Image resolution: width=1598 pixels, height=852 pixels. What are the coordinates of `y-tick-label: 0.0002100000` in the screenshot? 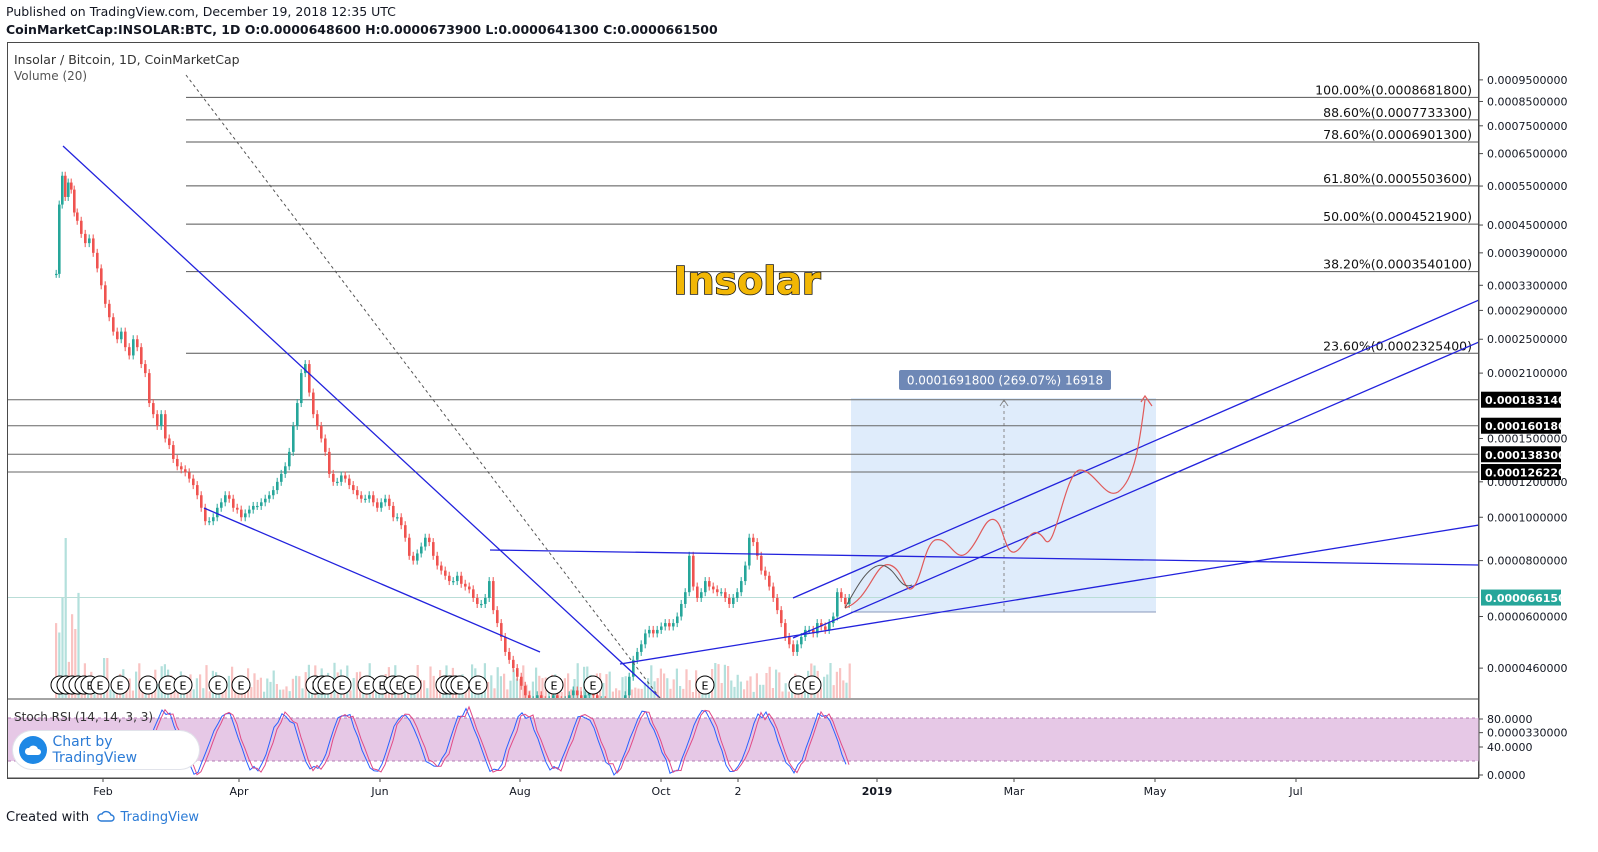 It's located at (1527, 373).